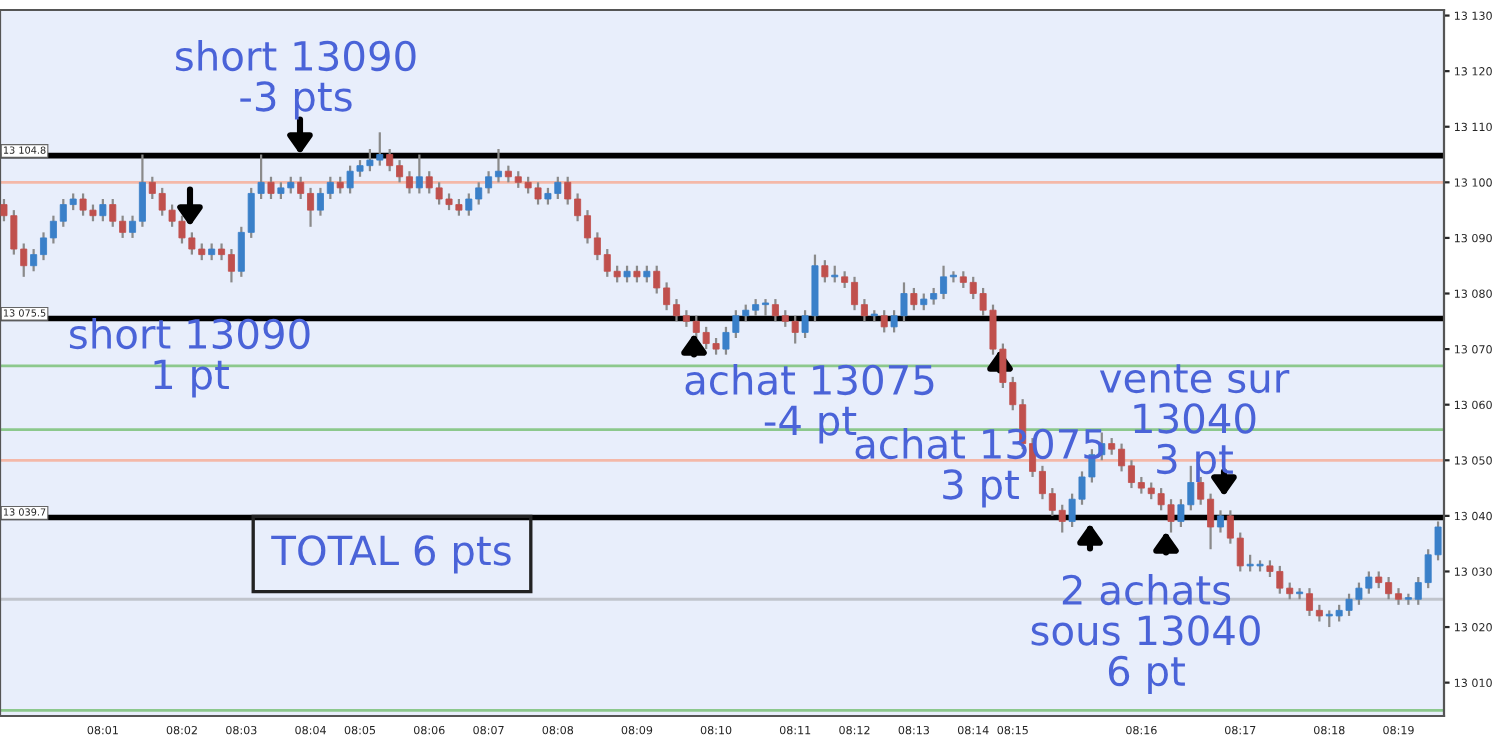  Describe the element at coordinates (189, 358) in the screenshot. I see `annotation: short 13090 1 pt` at that location.